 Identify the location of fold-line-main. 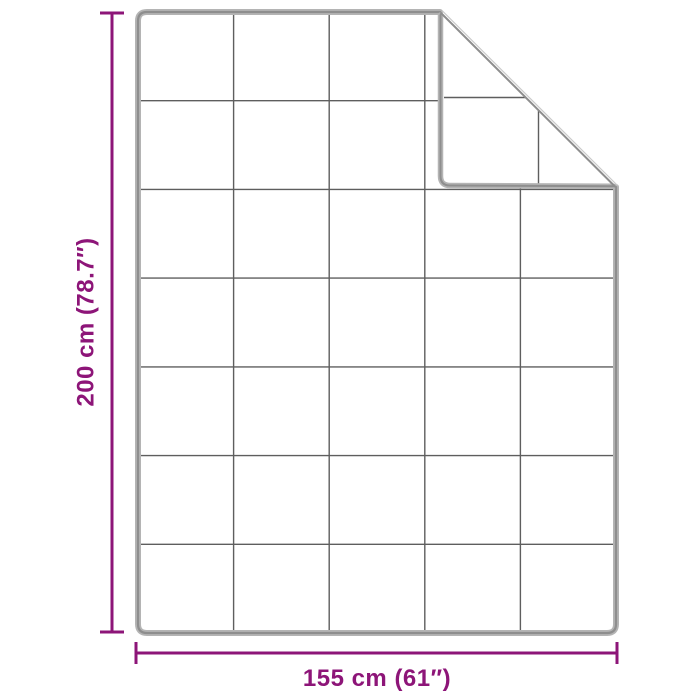
(528, 100).